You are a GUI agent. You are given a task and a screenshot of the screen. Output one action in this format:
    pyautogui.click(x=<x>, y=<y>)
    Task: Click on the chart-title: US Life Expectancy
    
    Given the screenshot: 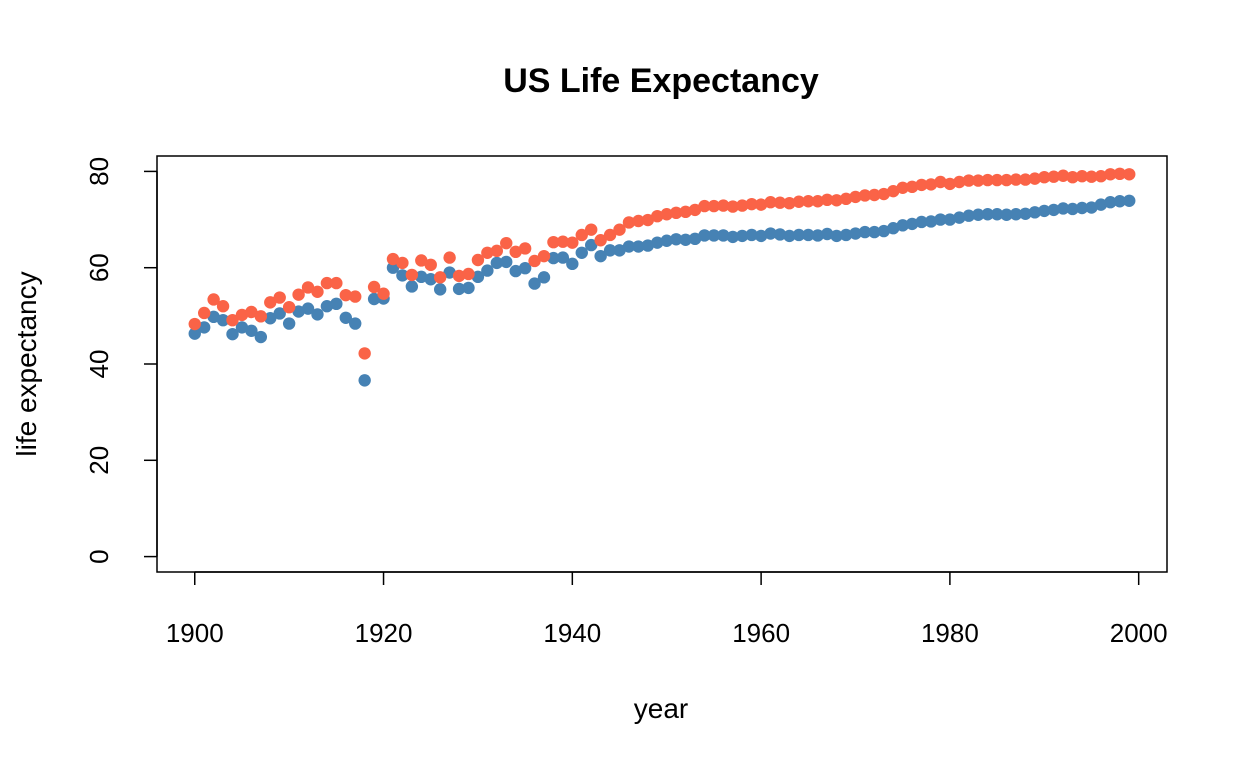 What is the action you would take?
    pyautogui.click(x=661, y=81)
    